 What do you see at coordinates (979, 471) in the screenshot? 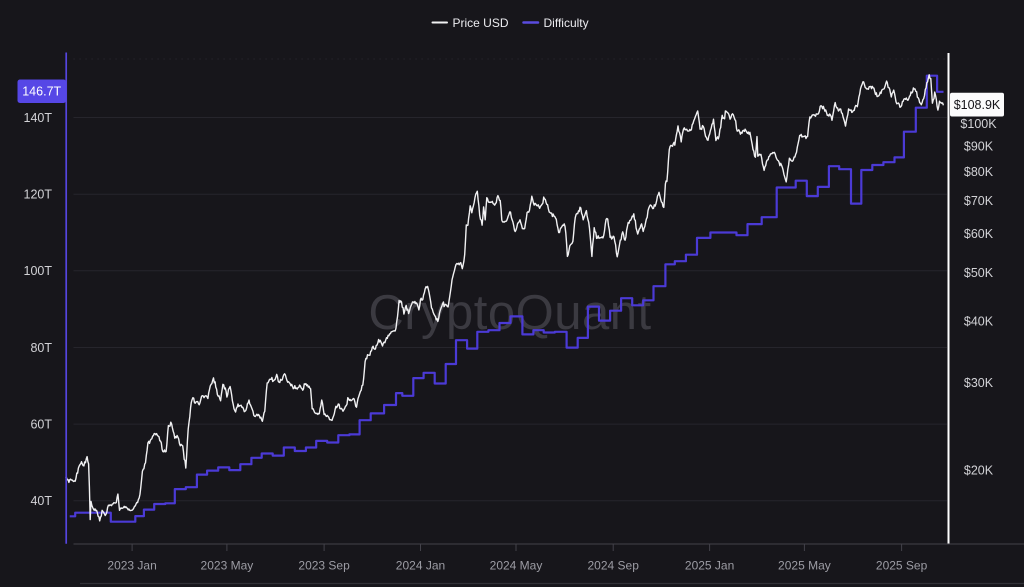
I see `svg-text: $20K` at bounding box center [979, 471].